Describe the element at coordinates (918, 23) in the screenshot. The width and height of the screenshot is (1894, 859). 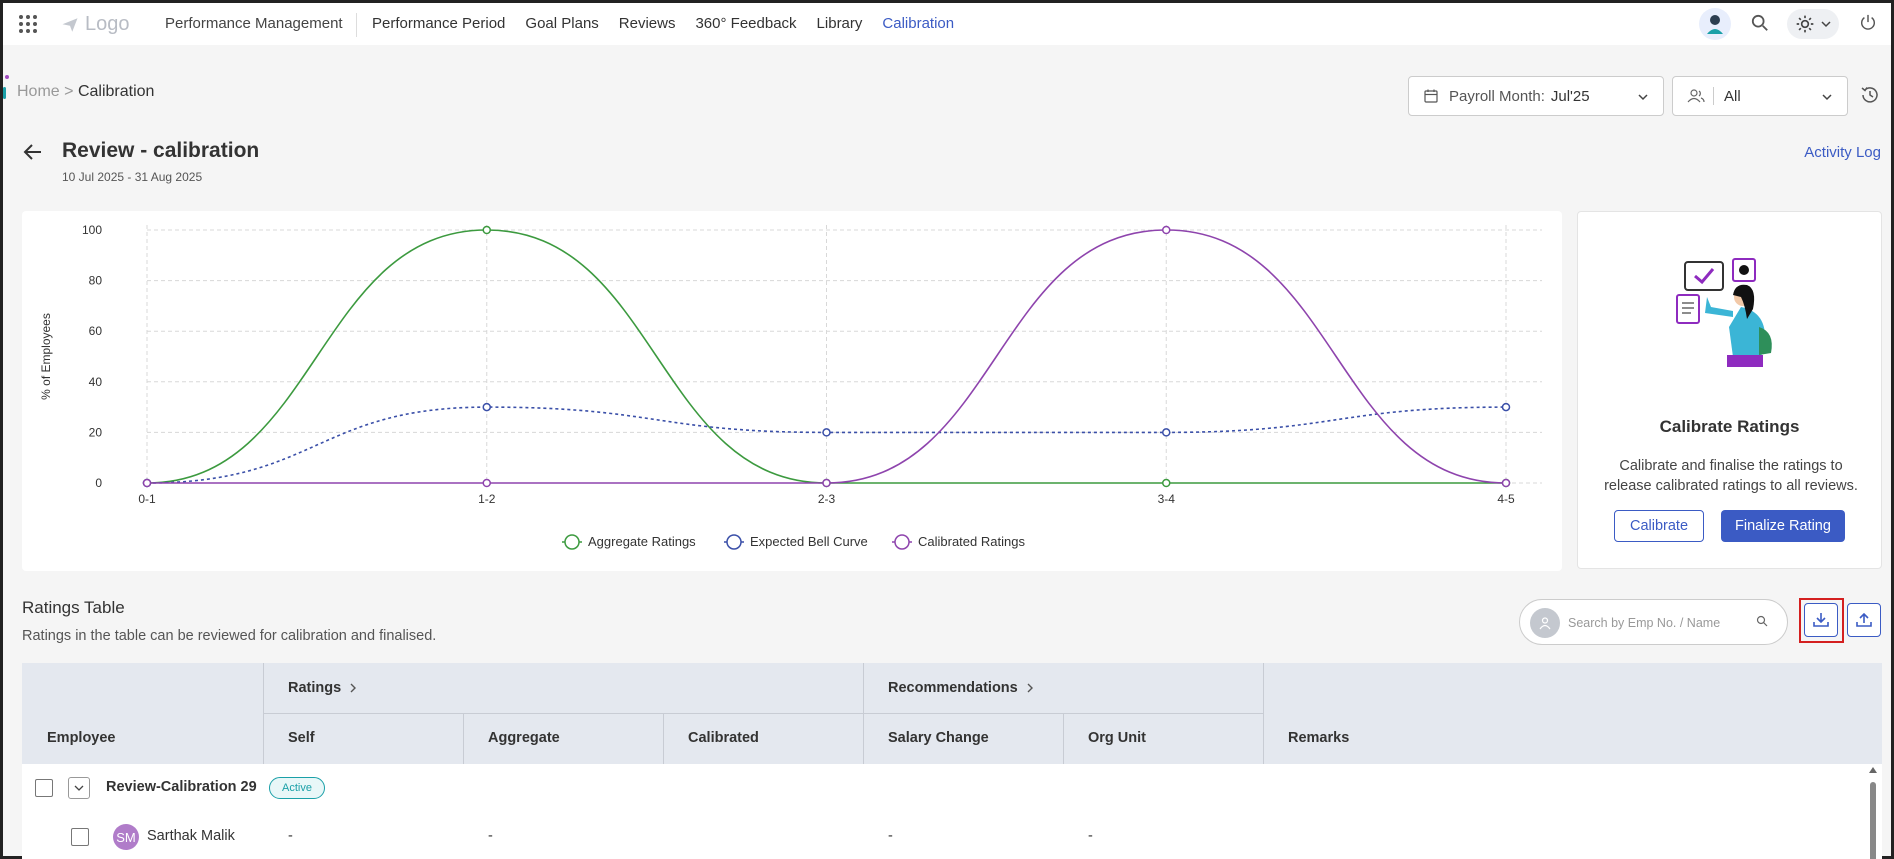
I see `nav-link-calibration: Calibration` at that location.